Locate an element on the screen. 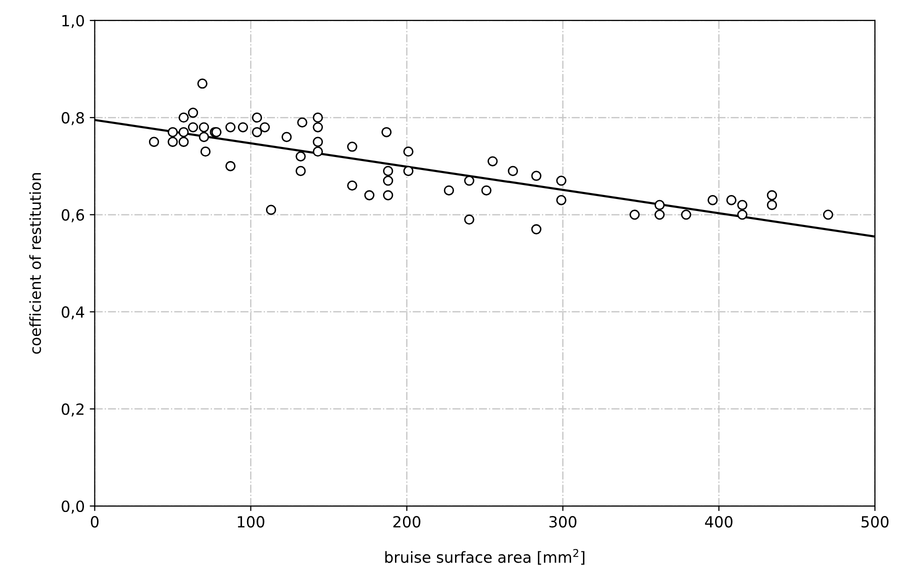  x-tick-label: 400 is located at coordinates (718, 522).